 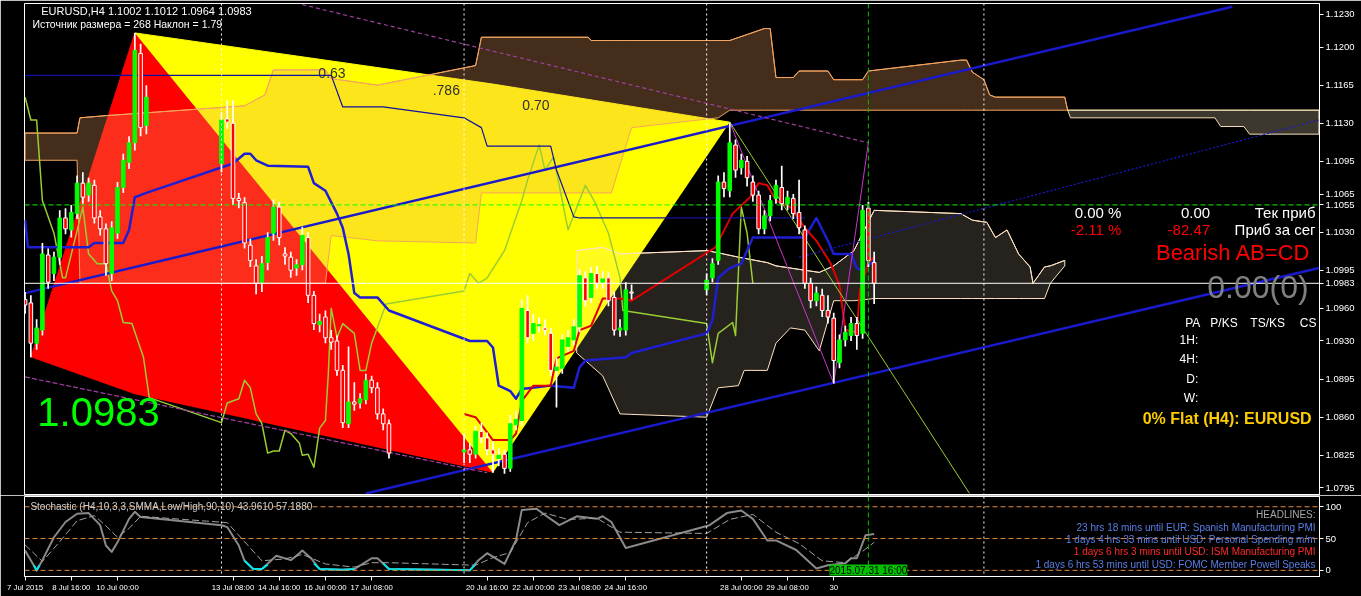 What do you see at coordinates (1333, 506) in the screenshot?
I see `y-tick-label: 100` at bounding box center [1333, 506].